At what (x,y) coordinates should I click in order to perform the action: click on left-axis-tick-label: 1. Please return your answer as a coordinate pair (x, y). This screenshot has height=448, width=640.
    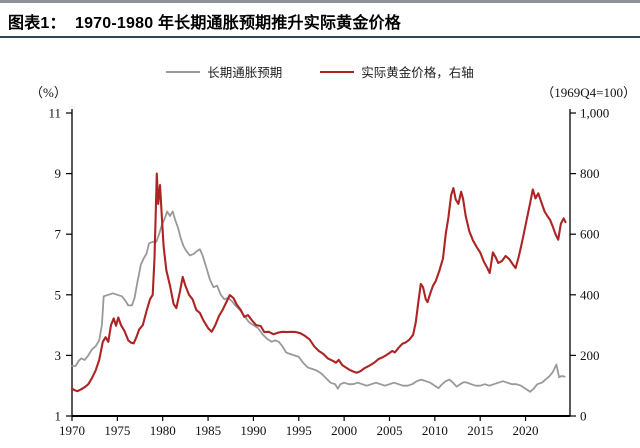
    Looking at the image, I should click on (58, 416).